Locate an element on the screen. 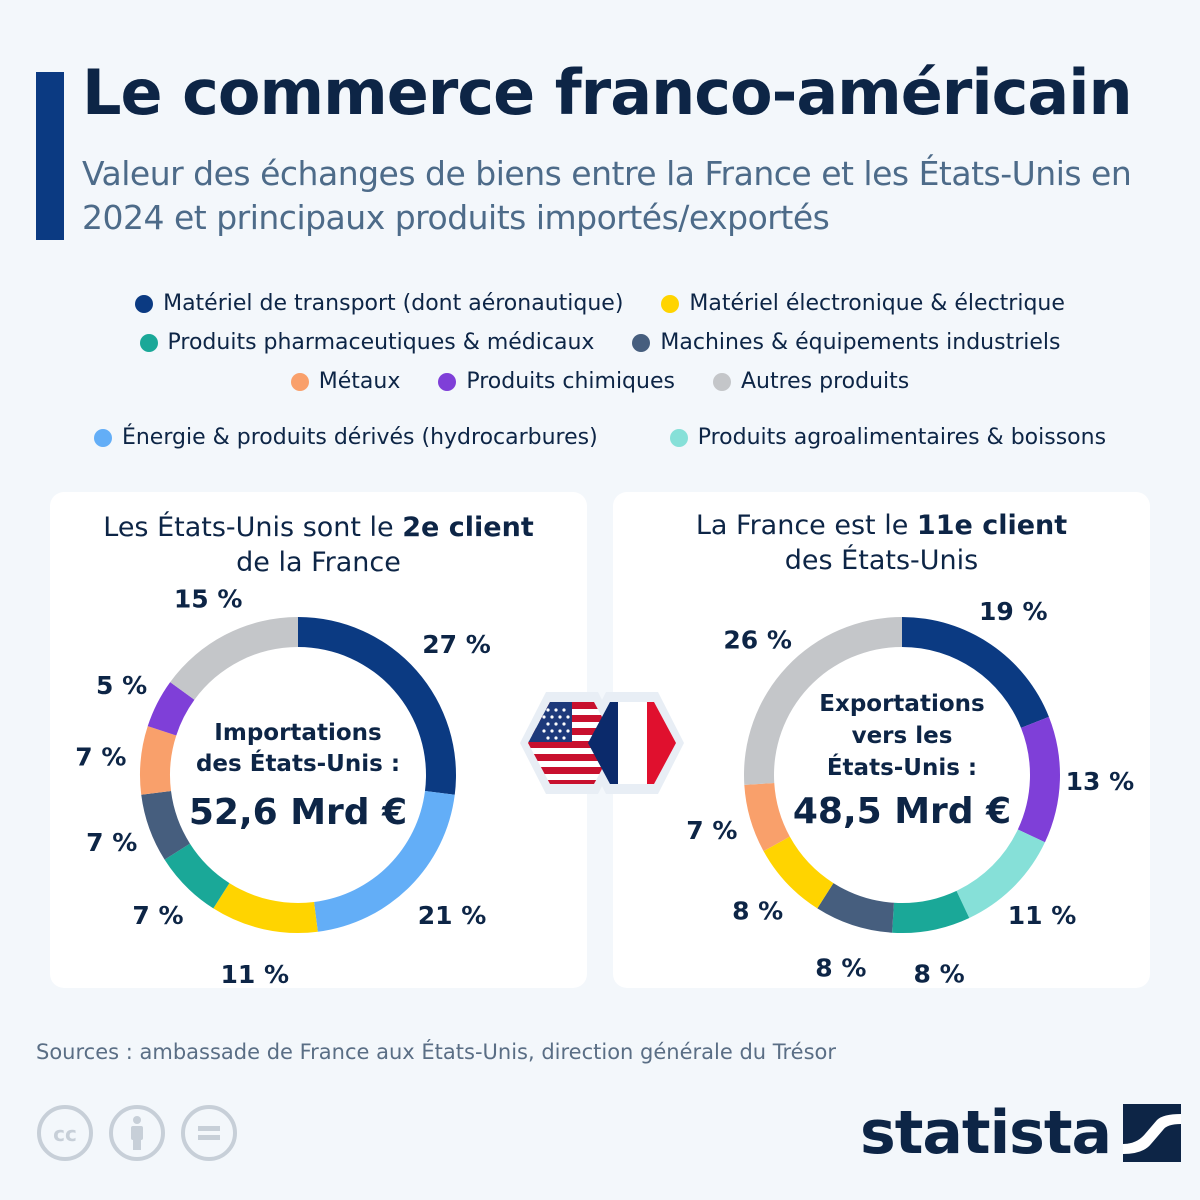 The height and width of the screenshot is (1200, 1200). exports-donut-labels: 19 % 13 % 11 % 8 % 8 % 8 % 7 % 26 % is located at coordinates (910, 792).